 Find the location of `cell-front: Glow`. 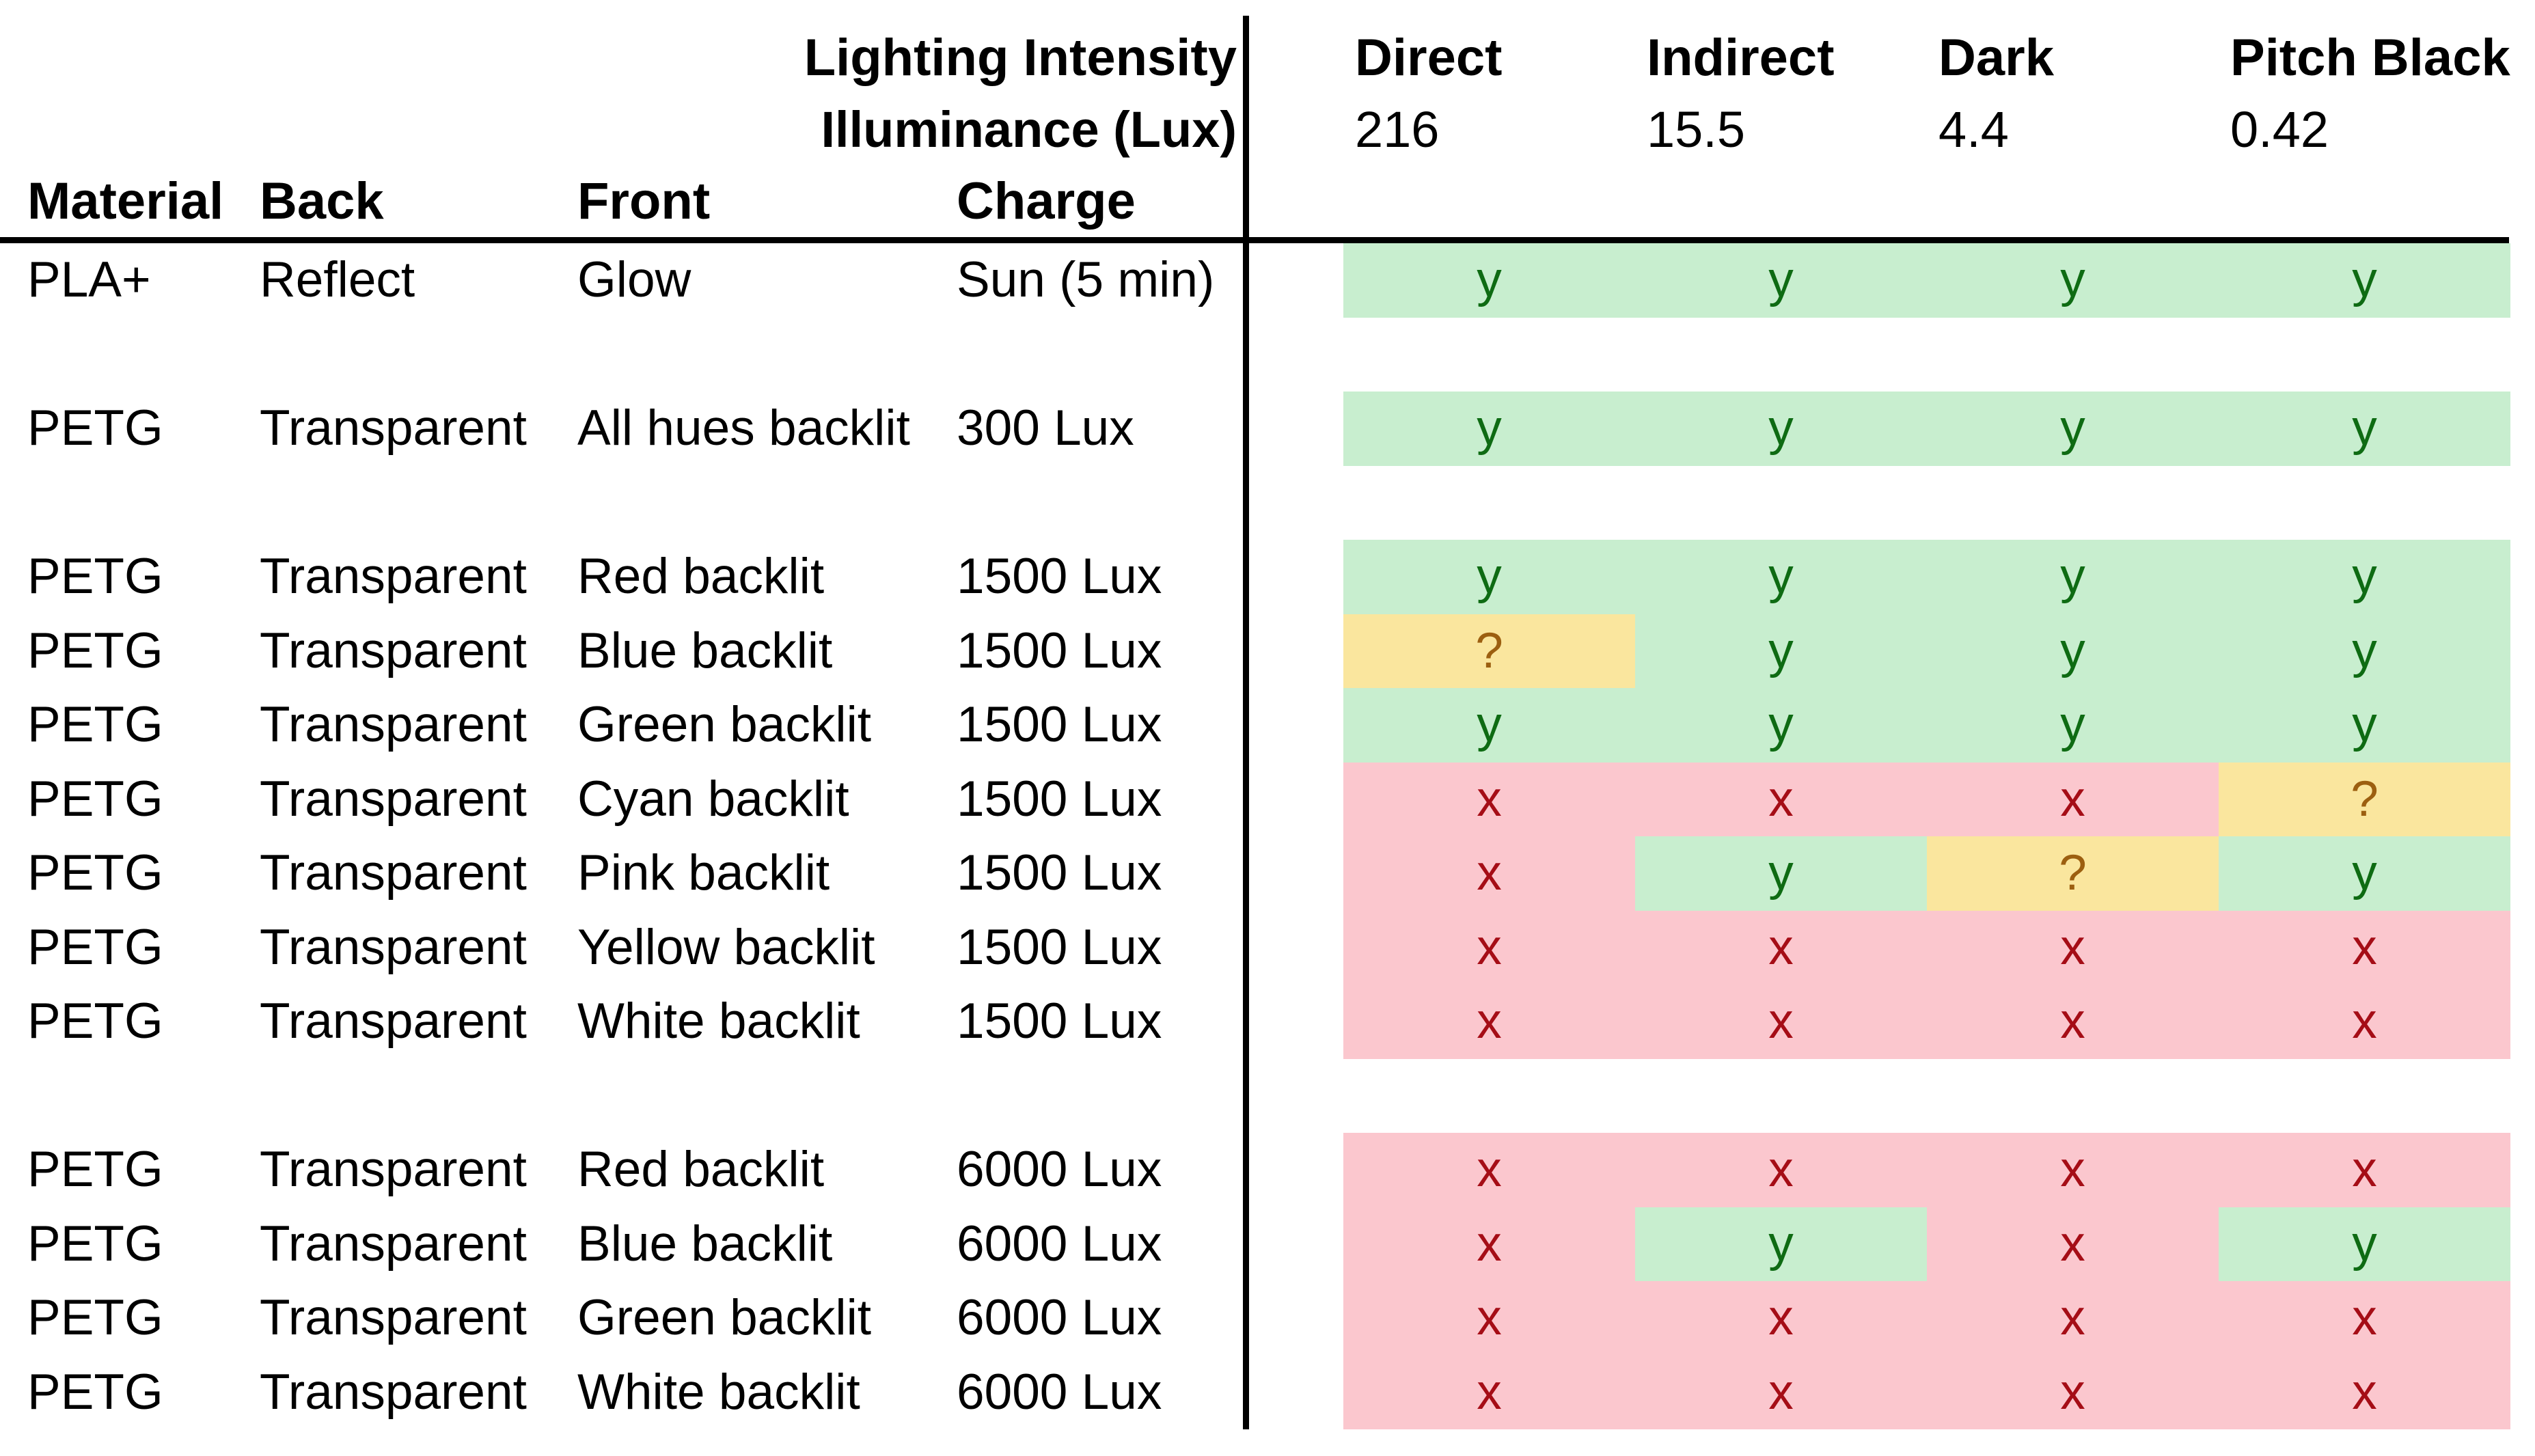

cell-front: Glow is located at coordinates (634, 279).